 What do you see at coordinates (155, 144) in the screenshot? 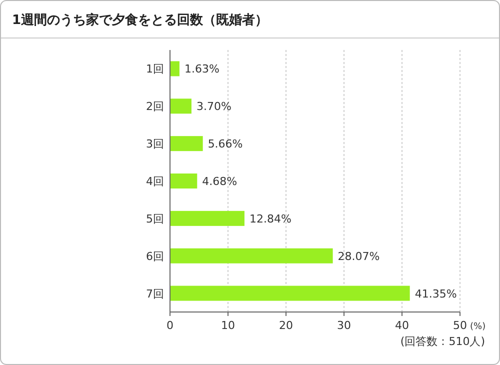
I see `y-tick-label: 3回` at bounding box center [155, 144].